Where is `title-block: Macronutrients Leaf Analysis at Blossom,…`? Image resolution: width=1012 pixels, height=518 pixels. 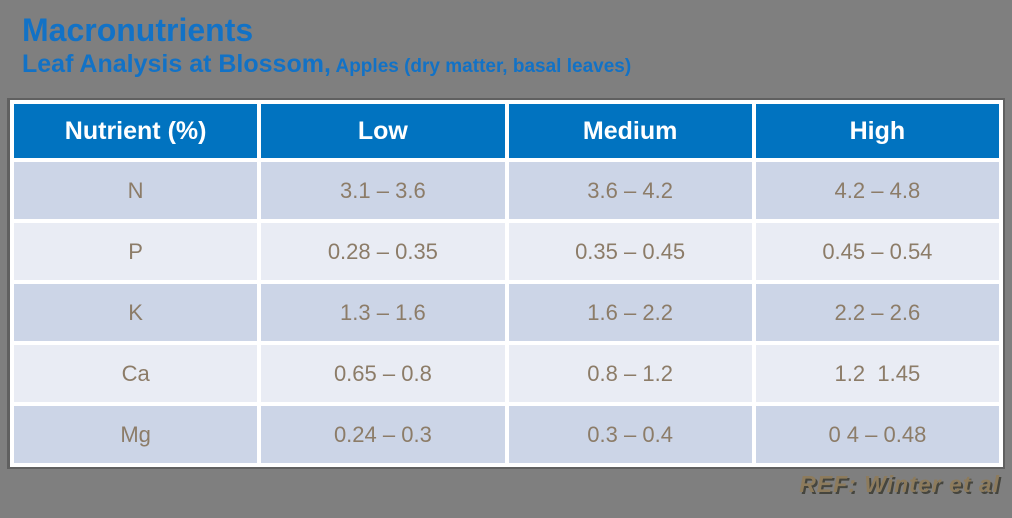 title-block: Macronutrients Leaf Analysis at Blossom,… is located at coordinates (326, 44).